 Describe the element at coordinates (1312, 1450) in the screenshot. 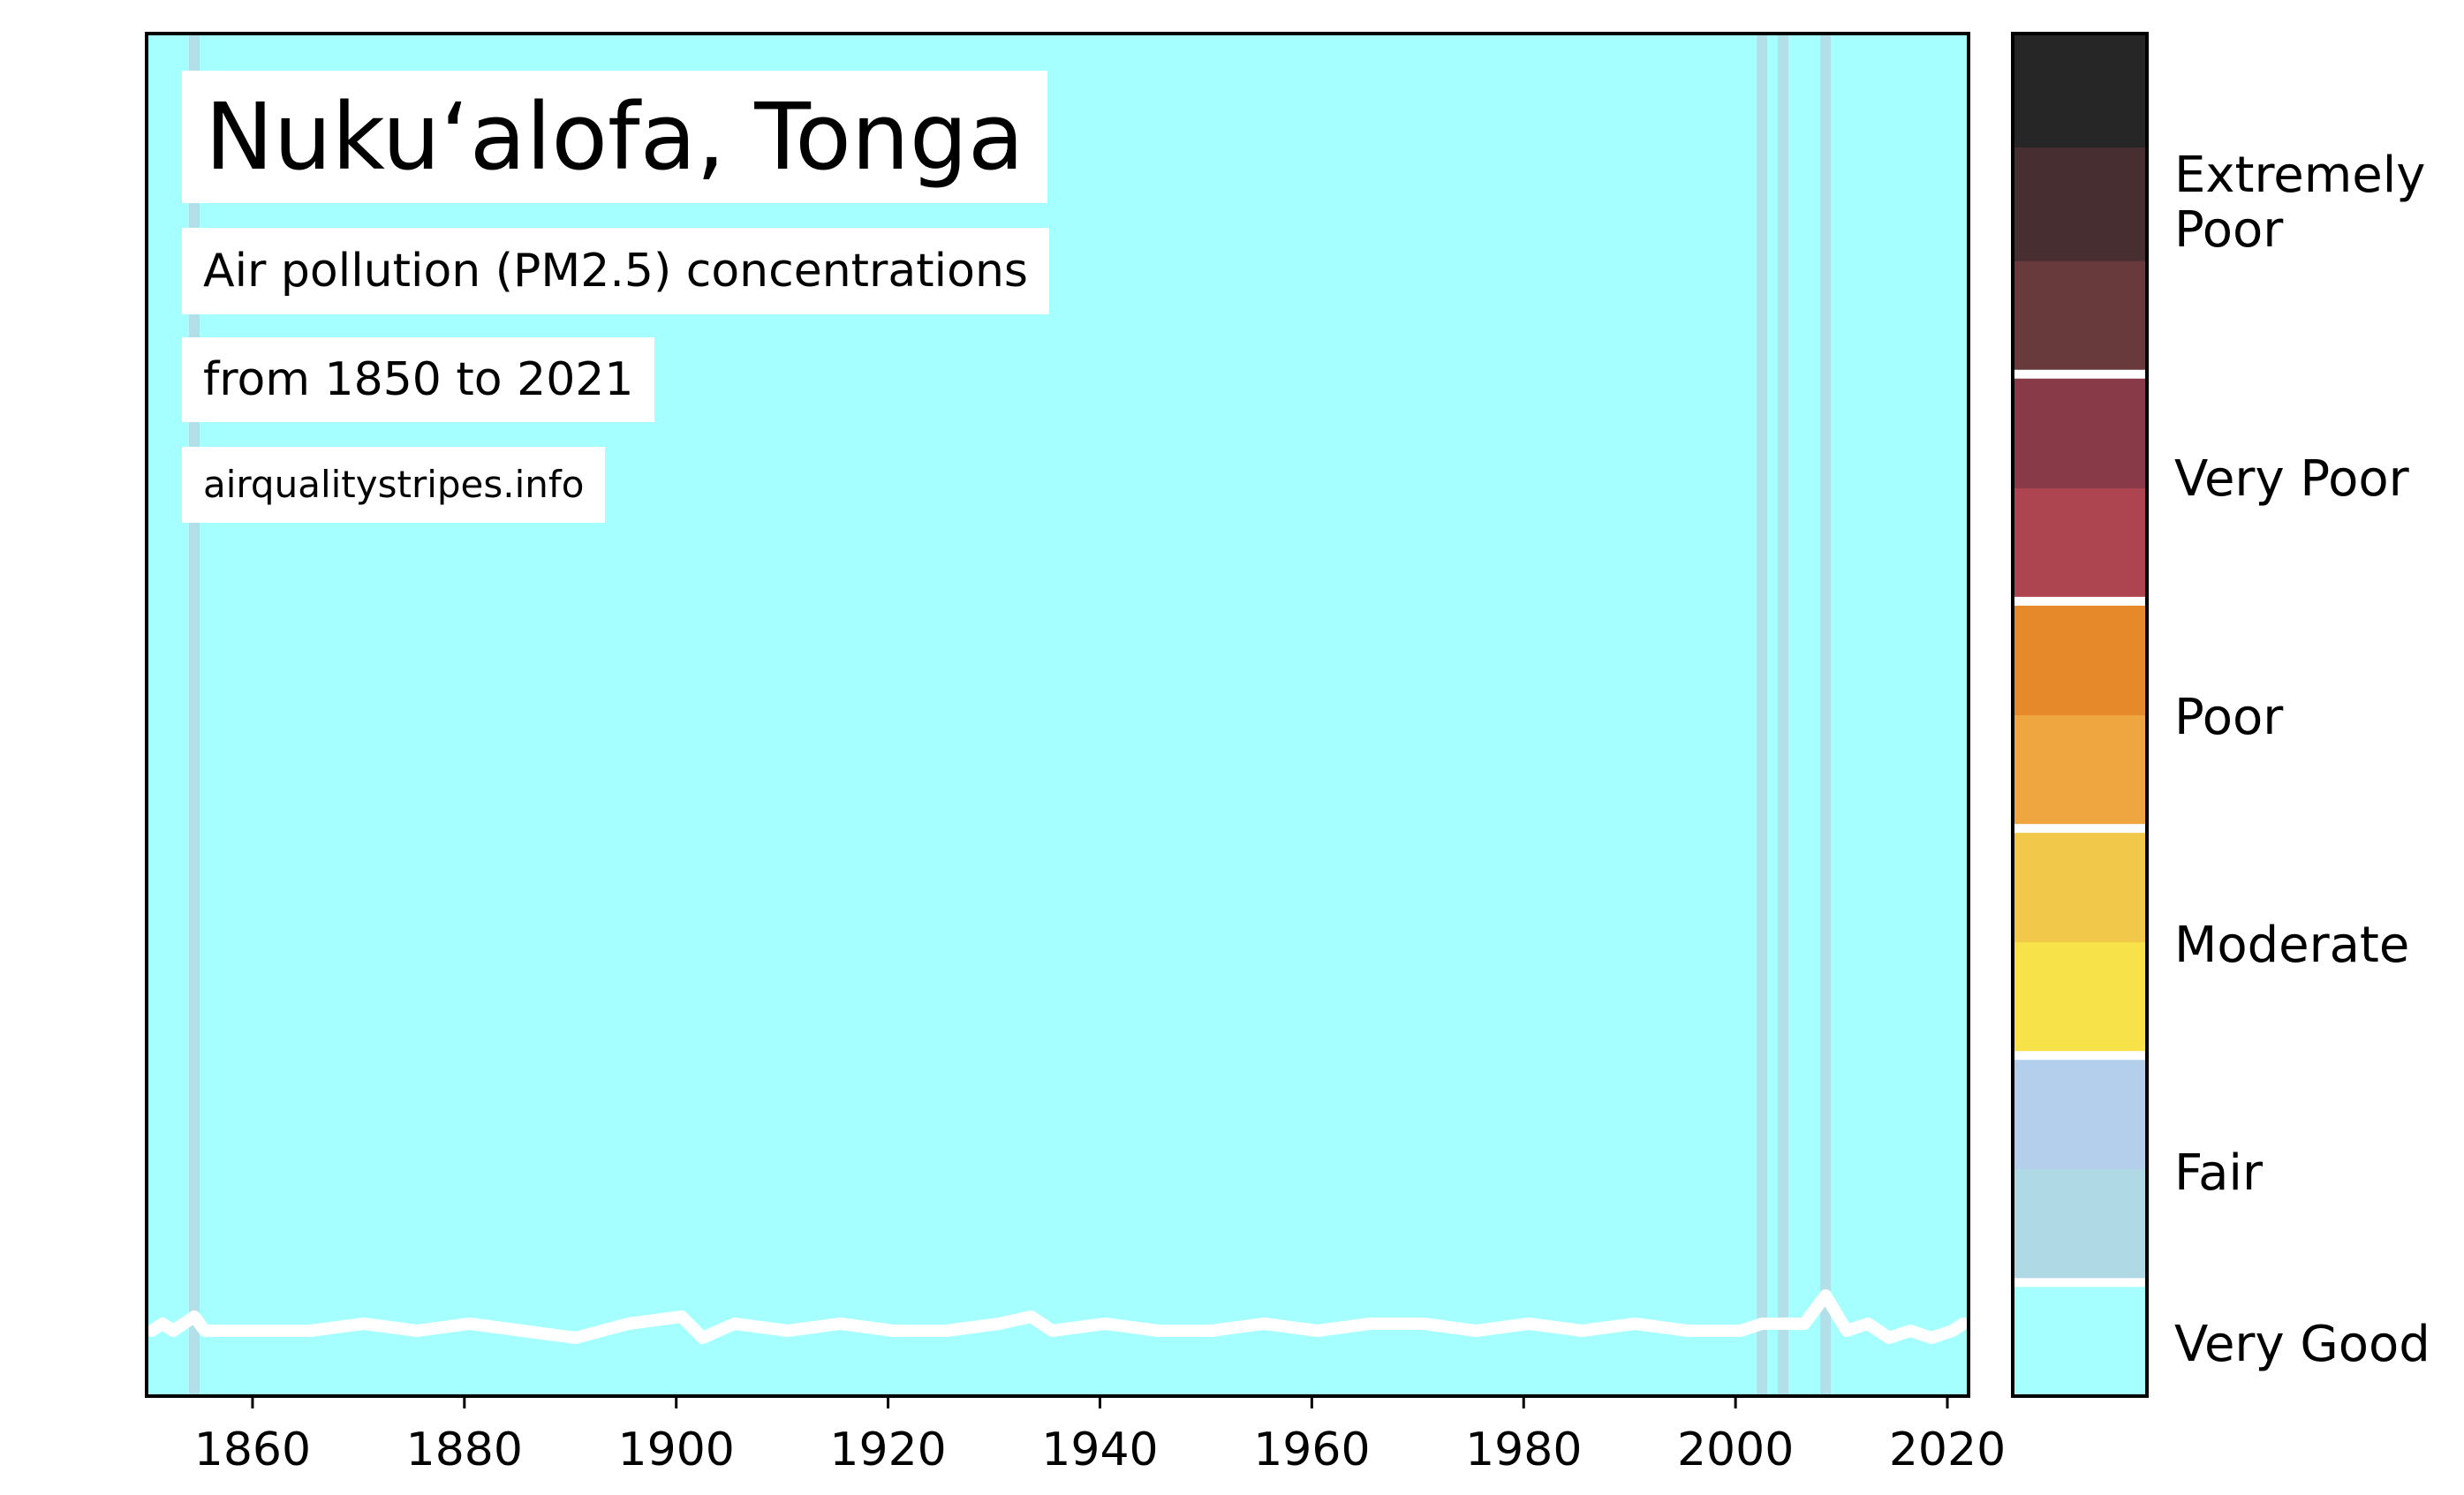

I see `x-tick-label-1960: 1960` at that location.